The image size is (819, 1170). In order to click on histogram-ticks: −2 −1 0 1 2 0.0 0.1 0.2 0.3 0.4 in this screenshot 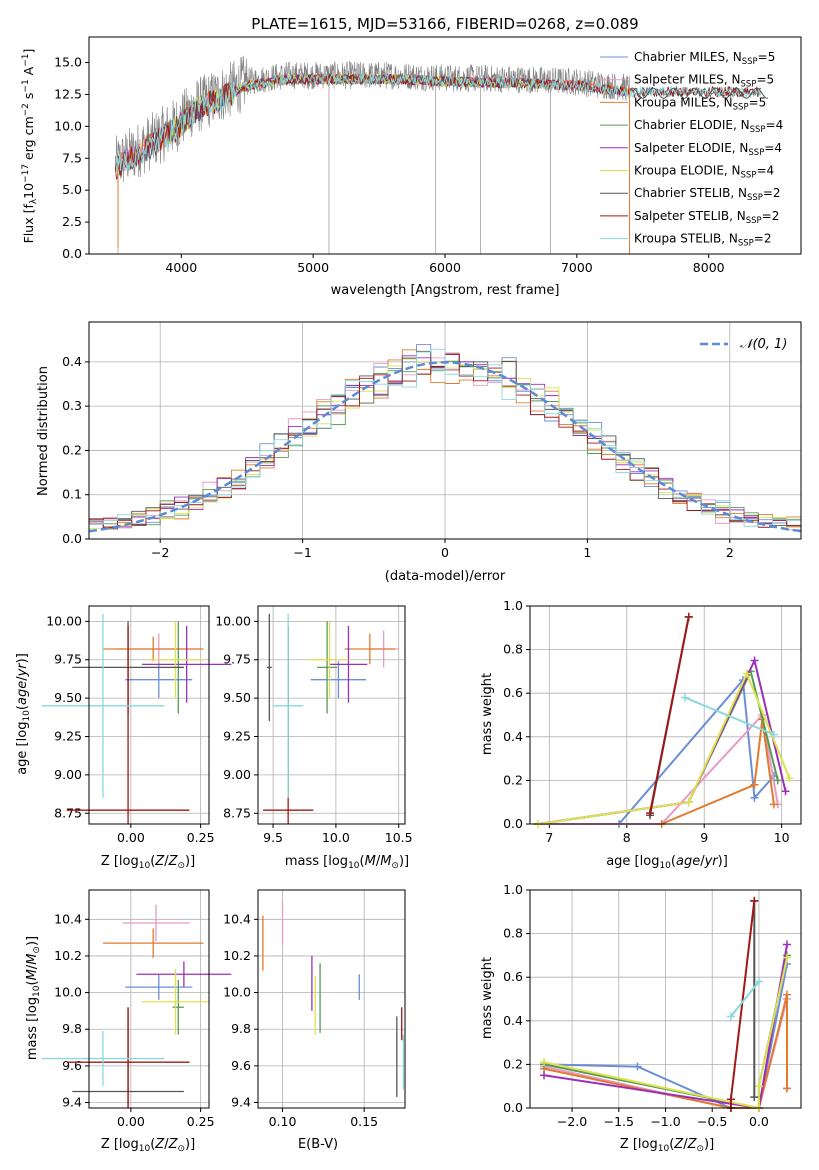, I will do `click(398, 457)`.